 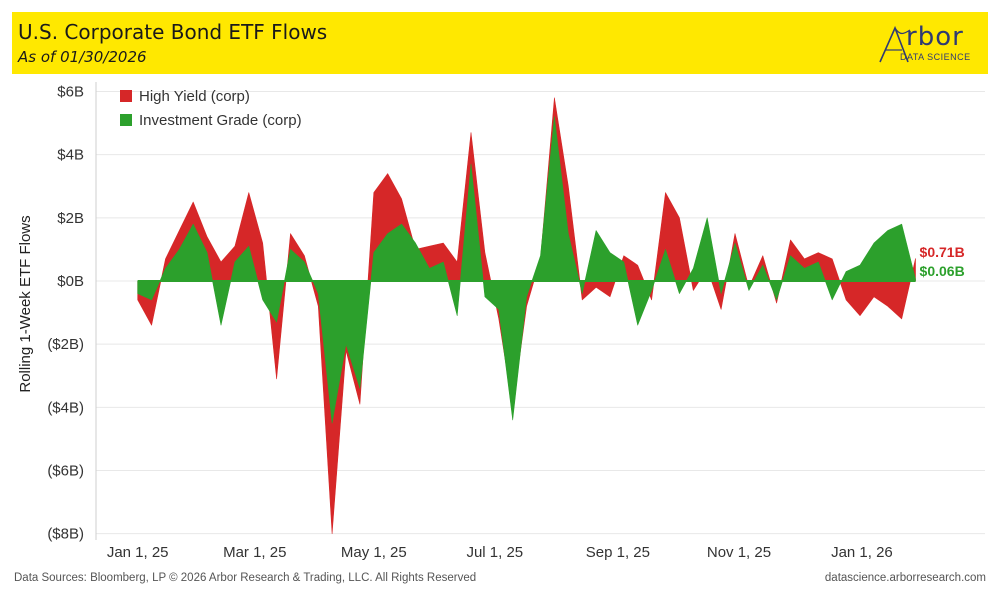 I want to click on arbor-logo: rbor DATA SCIENCE, so click(x=930, y=45).